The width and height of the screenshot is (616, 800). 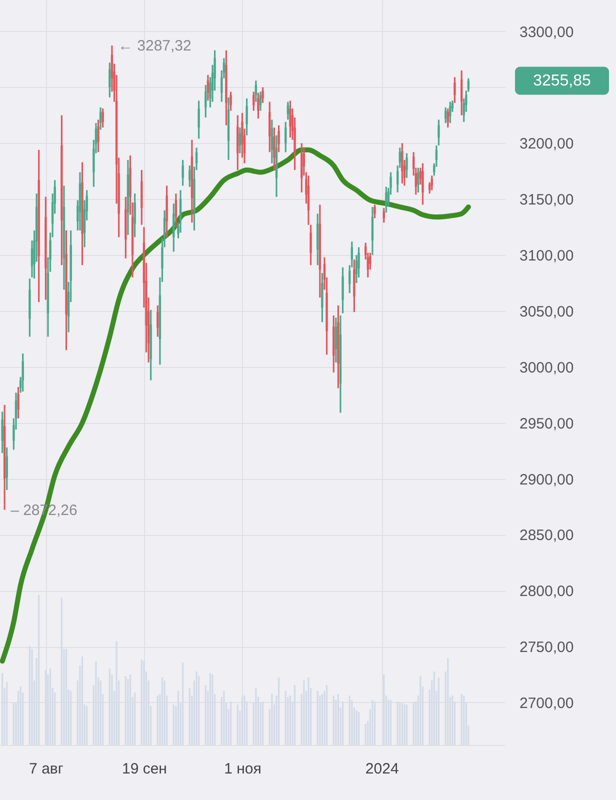 What do you see at coordinates (547, 256) in the screenshot?
I see `y-tick-label: 3100,00` at bounding box center [547, 256].